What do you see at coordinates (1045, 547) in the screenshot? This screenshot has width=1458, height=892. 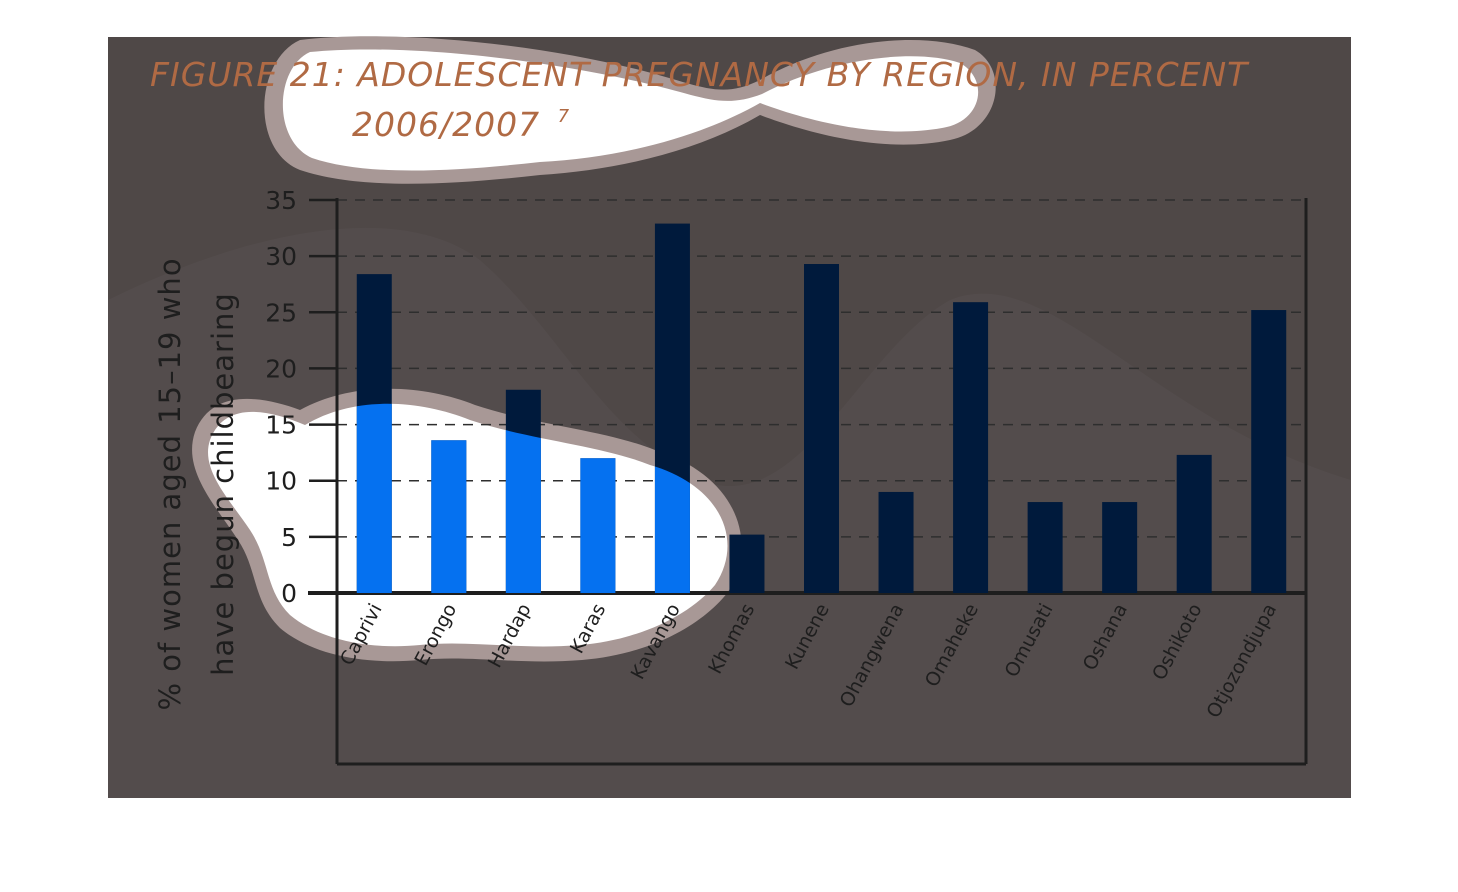 I see `bar-omusati` at bounding box center [1045, 547].